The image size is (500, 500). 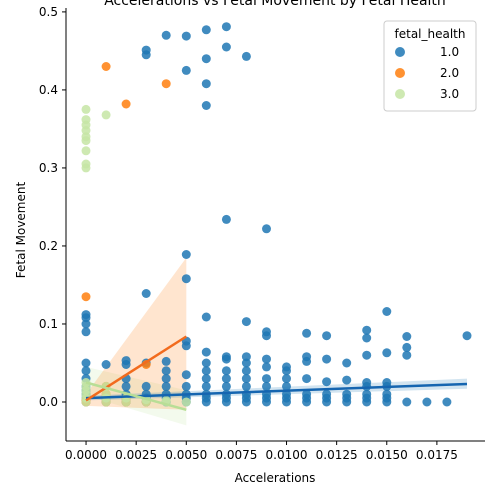 What do you see at coordinates (387, 382) in the screenshot?
I see `point-1.0-130` at bounding box center [387, 382].